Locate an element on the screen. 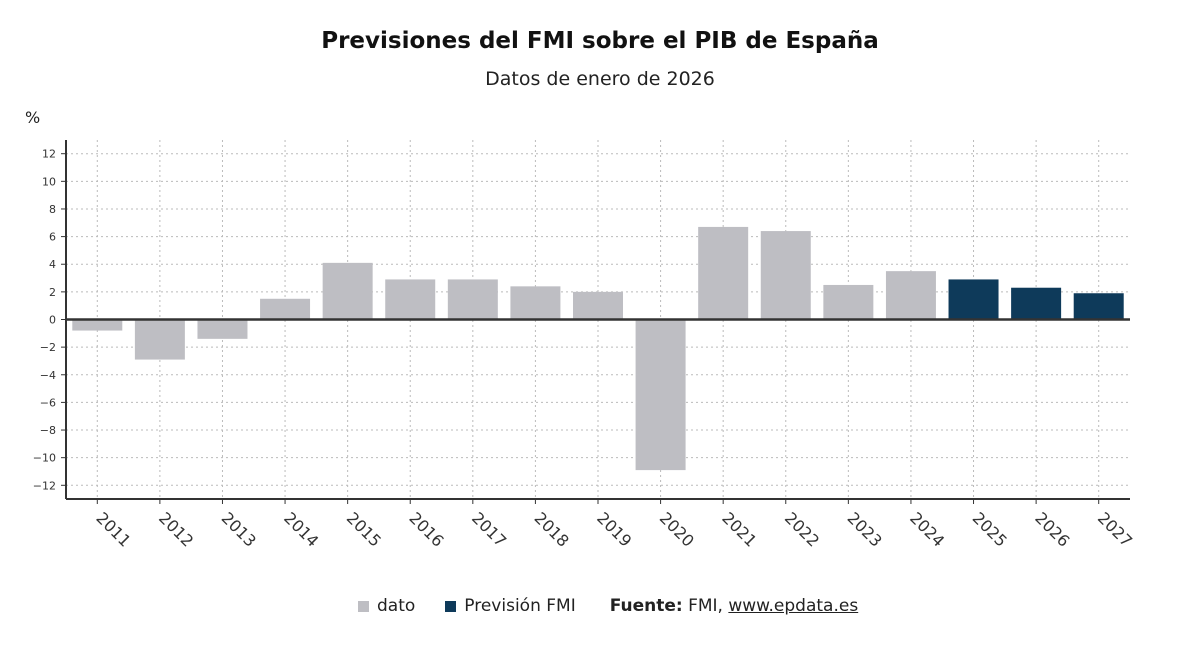 The image size is (1200, 651). chart-subtitle: Datos de enero de 2026 is located at coordinates (600, 79).